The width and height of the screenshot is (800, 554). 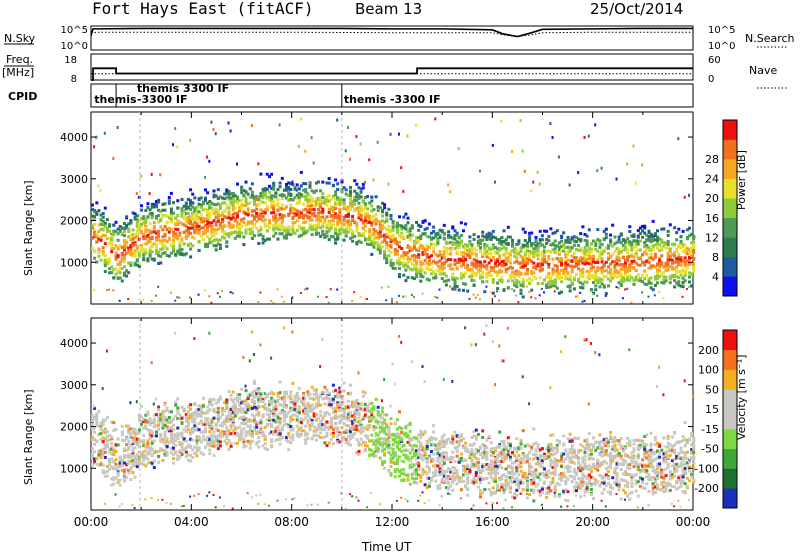 What do you see at coordinates (712, 218) in the screenshot?
I see `power-colorbar-tick-16: 16` at bounding box center [712, 218].